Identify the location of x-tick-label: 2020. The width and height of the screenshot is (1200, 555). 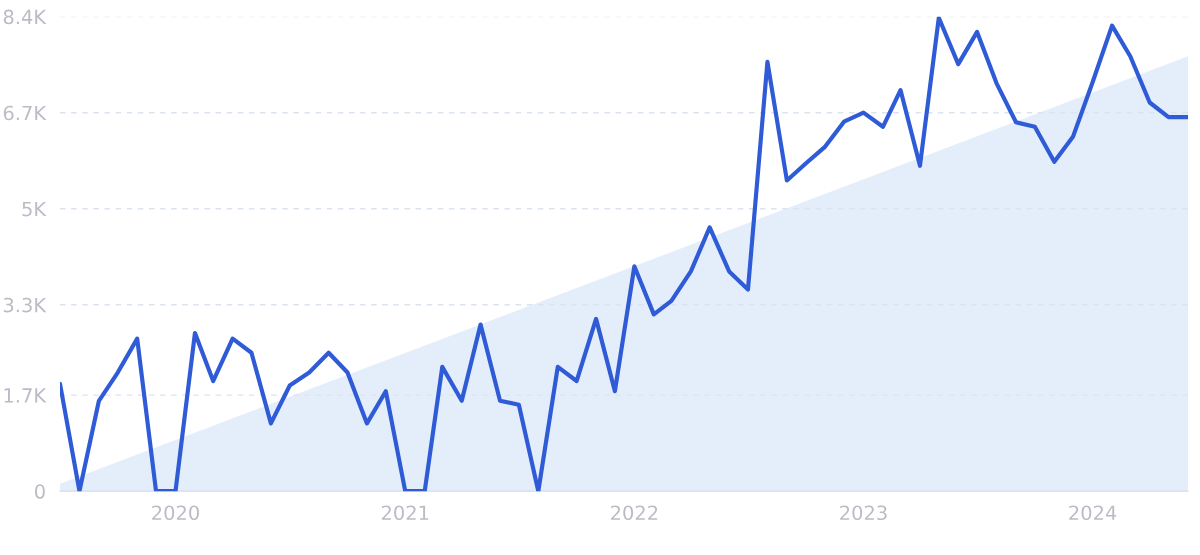
(175, 513).